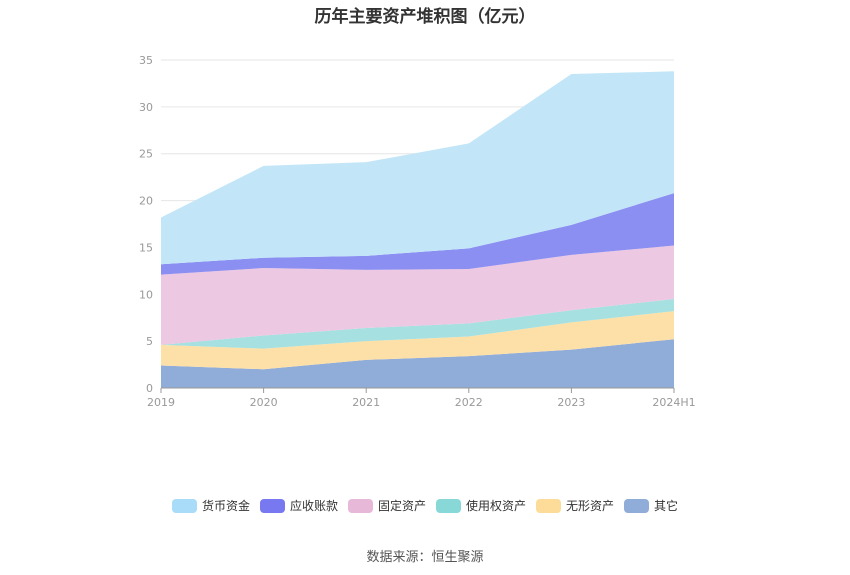 This screenshot has width=850, height=575. Describe the element at coordinates (225, 506) in the screenshot. I see `legend-label: 货币资金` at that location.